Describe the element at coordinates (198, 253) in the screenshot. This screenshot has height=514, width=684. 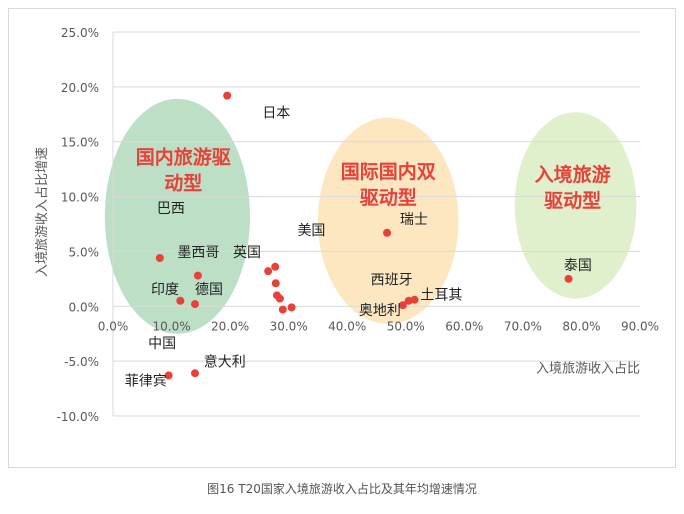
I see `point-label: 墨西哥` at that location.